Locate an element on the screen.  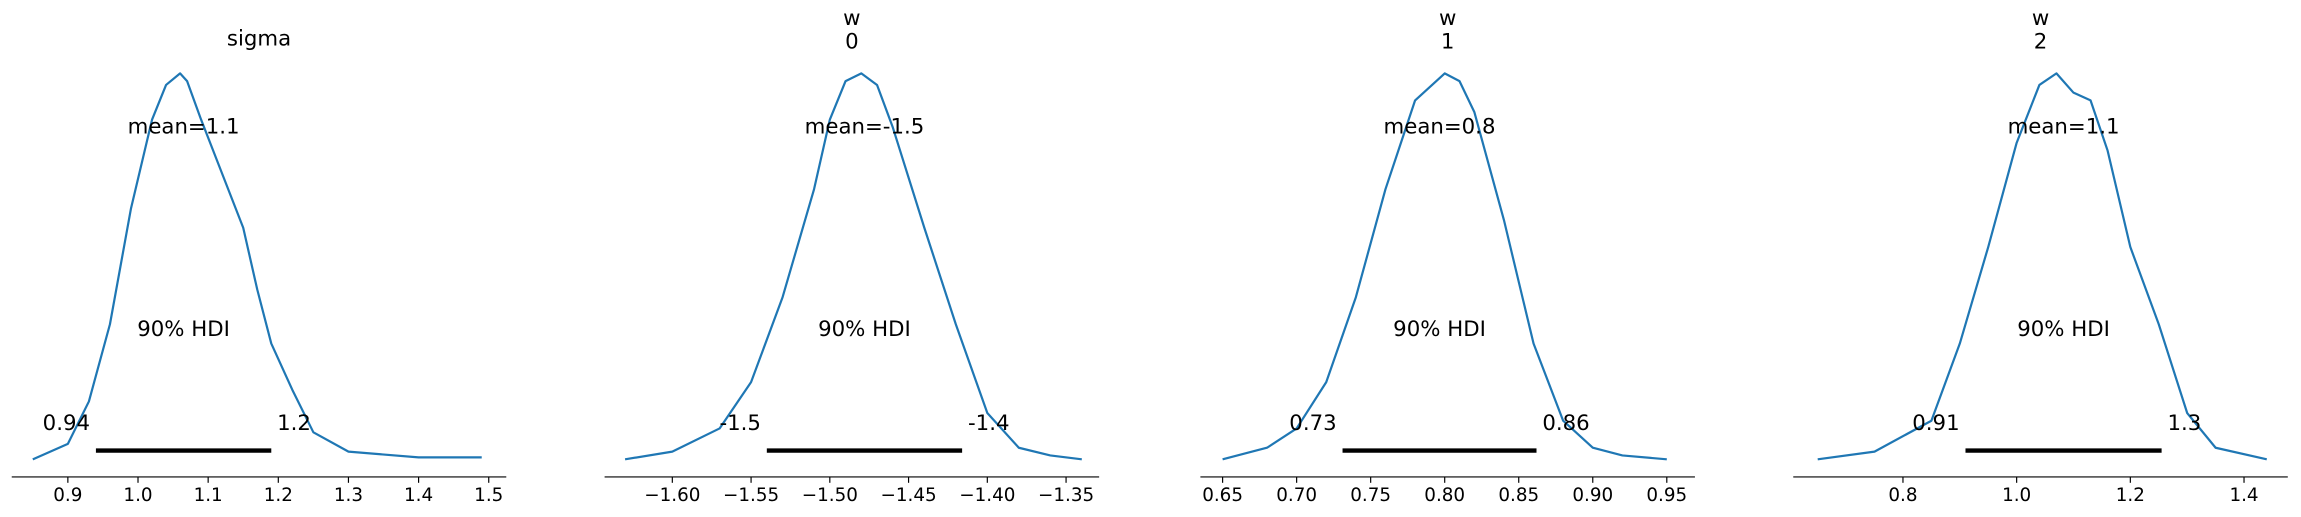
x-tick-label: −1.60 is located at coordinates (672, 495).